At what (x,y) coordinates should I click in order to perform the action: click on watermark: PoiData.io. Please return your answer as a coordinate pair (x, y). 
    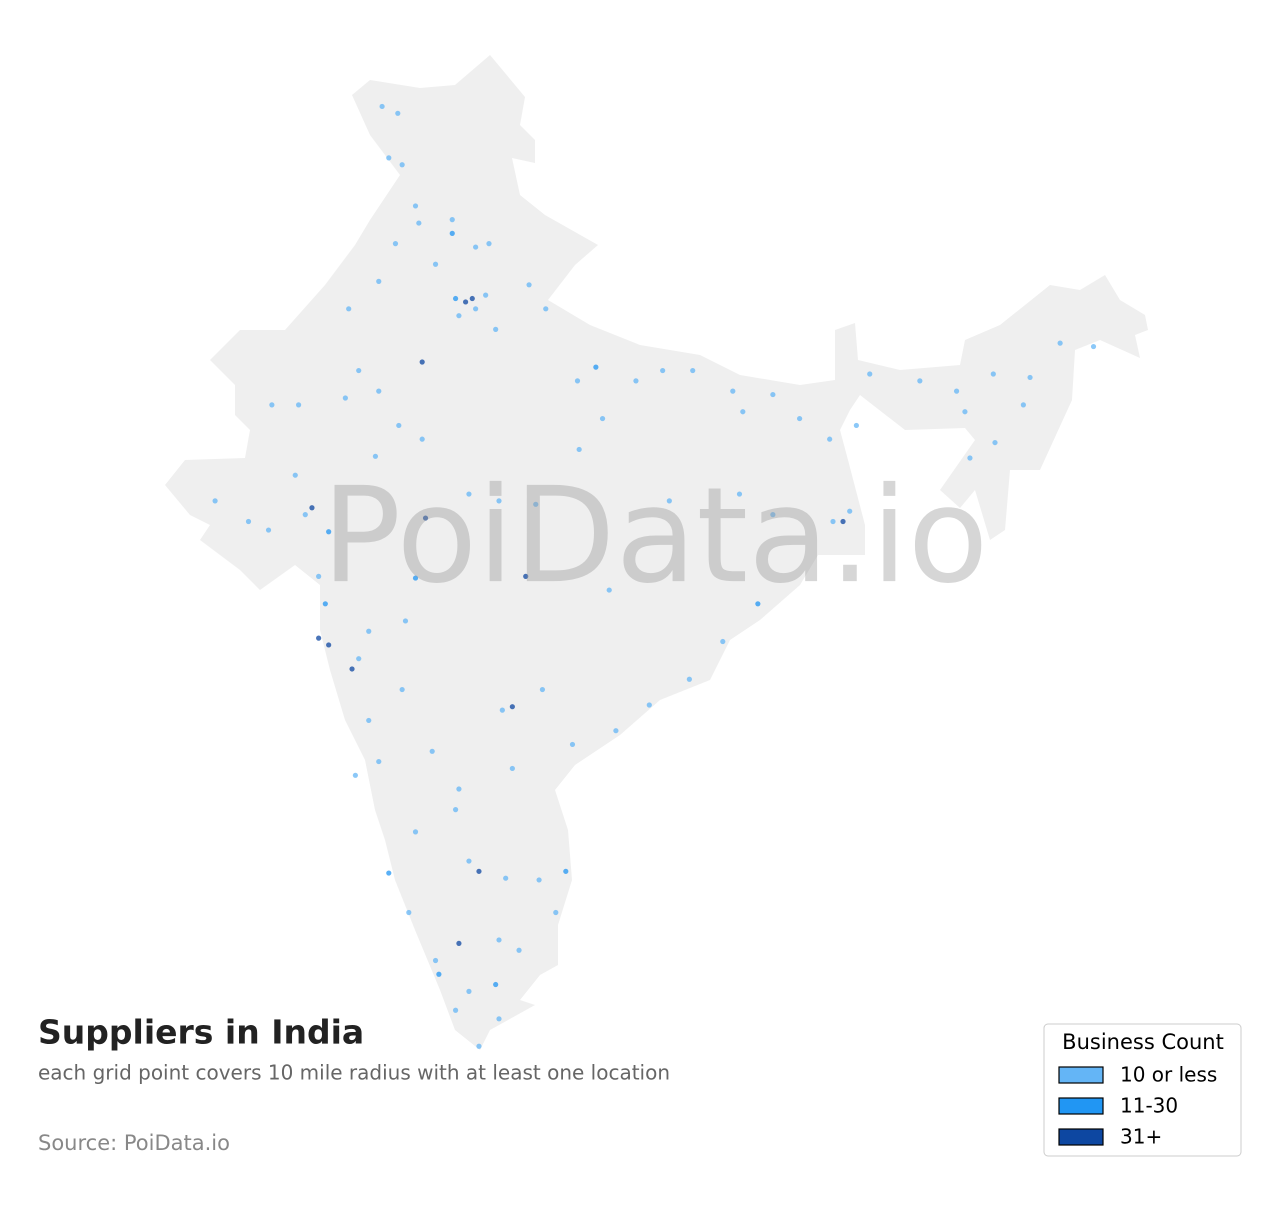
    Looking at the image, I should click on (655, 536).